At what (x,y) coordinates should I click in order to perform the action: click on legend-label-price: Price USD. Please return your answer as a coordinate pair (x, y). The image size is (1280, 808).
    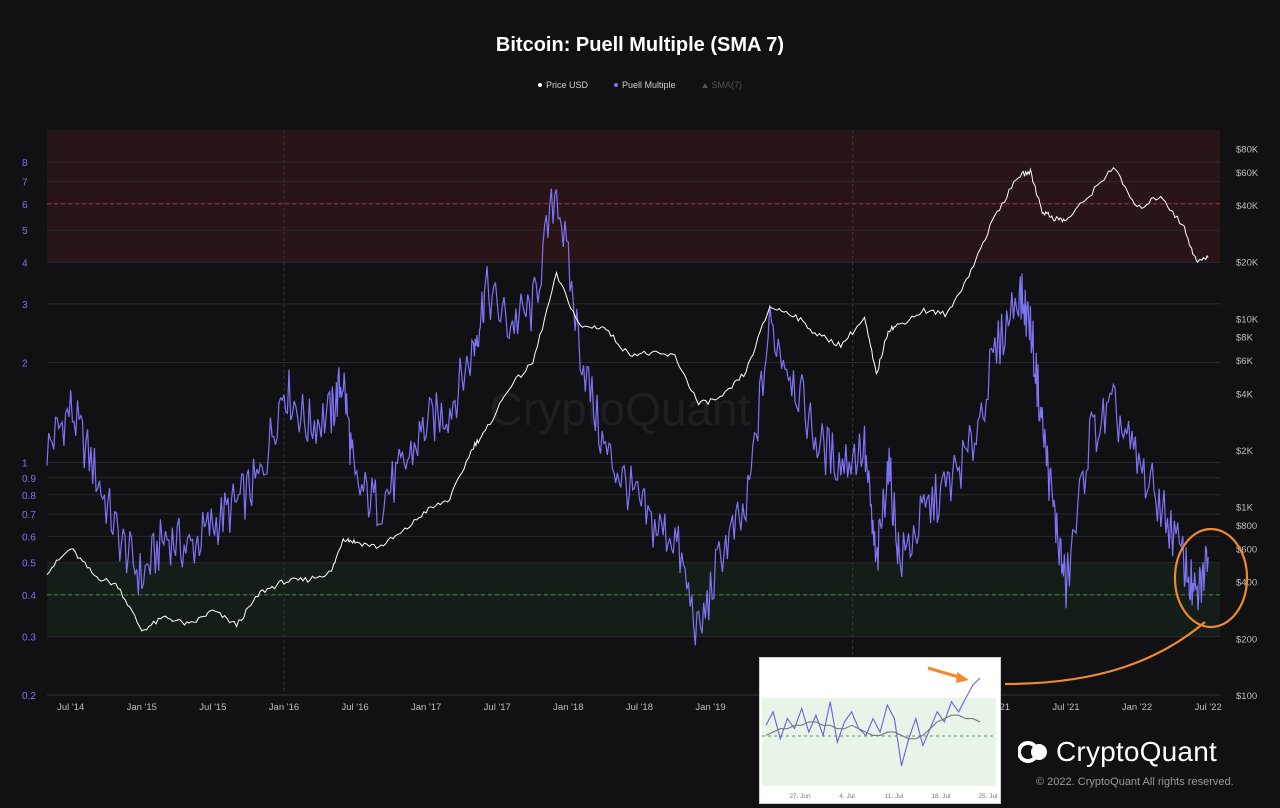
    Looking at the image, I should click on (566, 85).